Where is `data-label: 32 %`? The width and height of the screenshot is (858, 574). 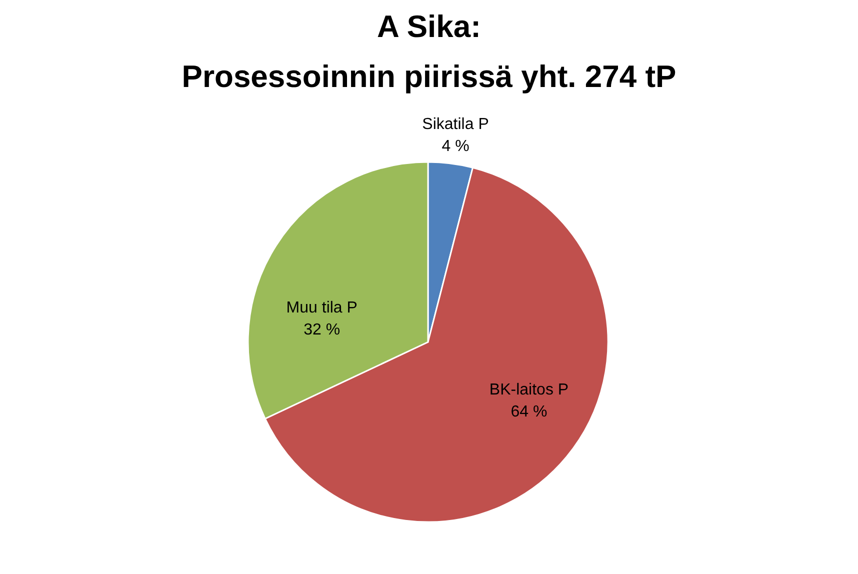 data-label: 32 % is located at coordinates (322, 330).